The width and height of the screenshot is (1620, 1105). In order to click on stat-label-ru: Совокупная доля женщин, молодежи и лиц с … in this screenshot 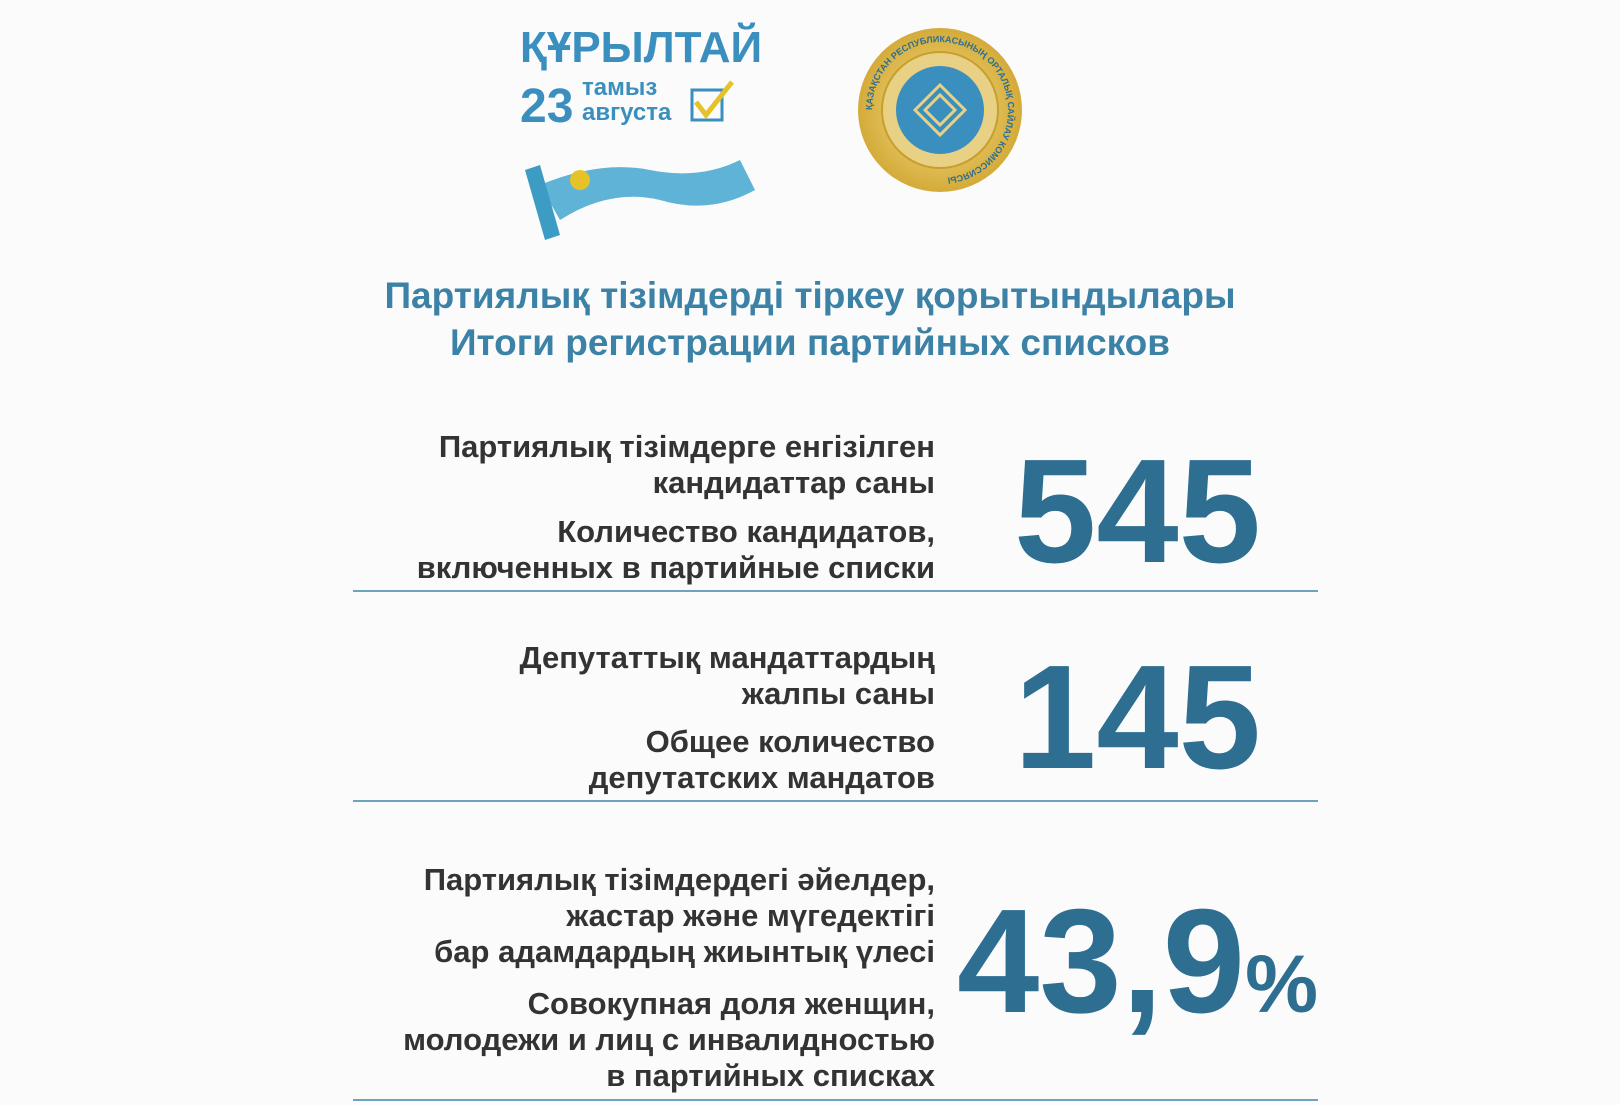, I will do `click(669, 1040)`.